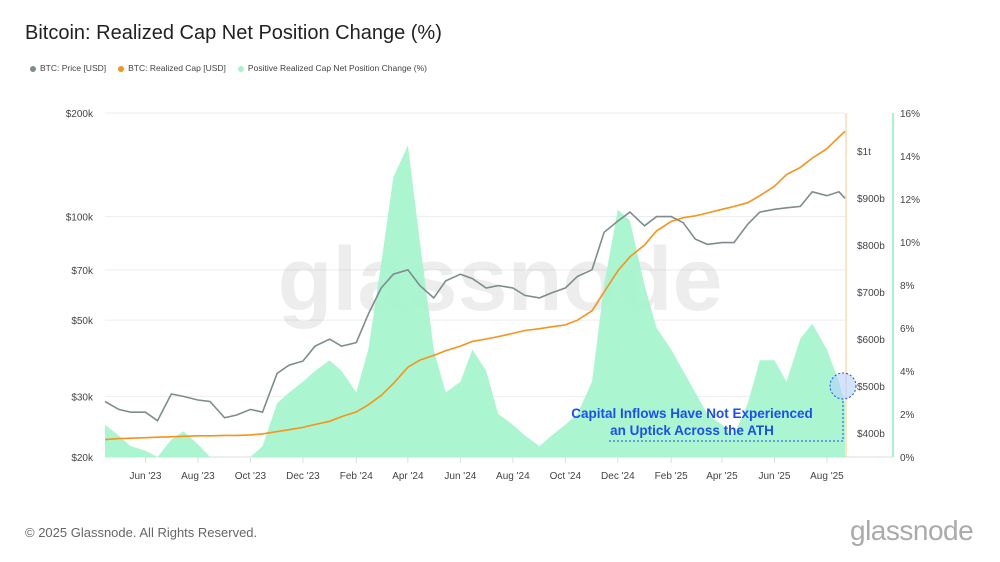 This screenshot has width=1000, height=562. I want to click on x-tick-label: Dec '24, so click(618, 476).